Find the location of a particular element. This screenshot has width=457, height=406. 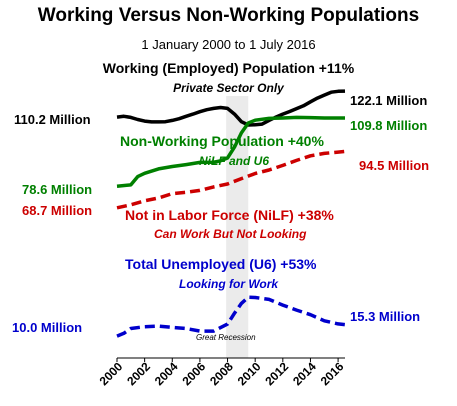

series-working-note: Private Sector Only is located at coordinates (228, 88).